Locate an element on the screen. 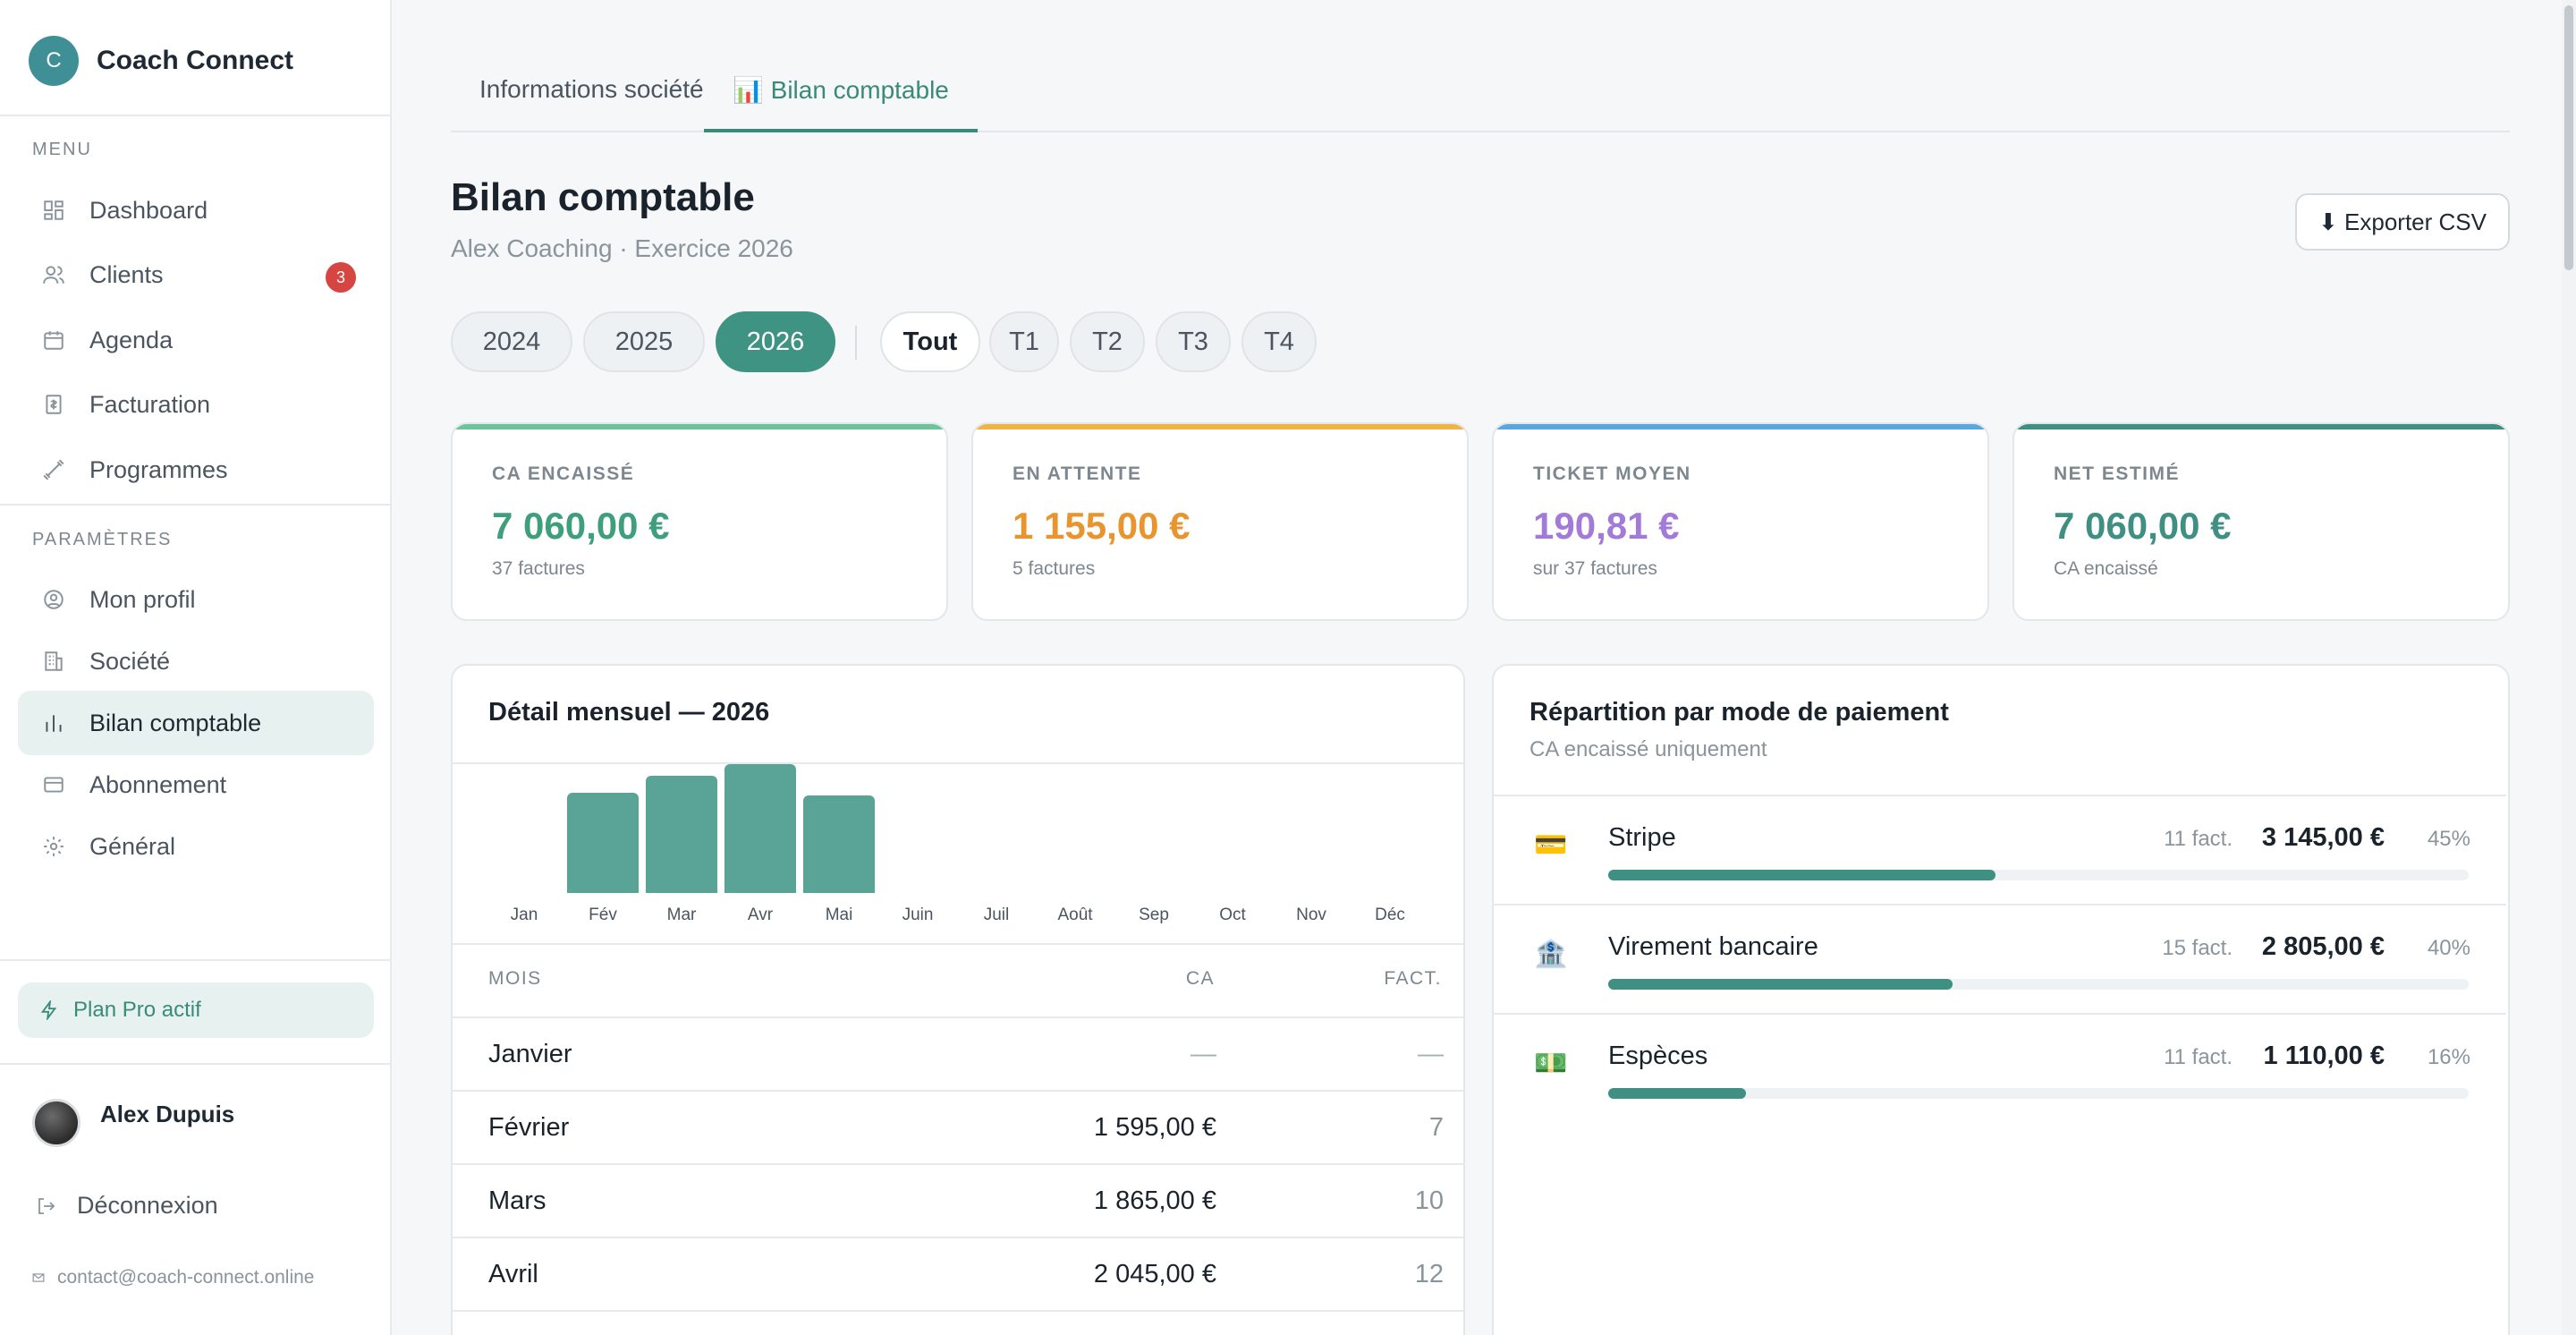 This screenshot has height=1335, width=2576. cell-month: Mars is located at coordinates (517, 1200).